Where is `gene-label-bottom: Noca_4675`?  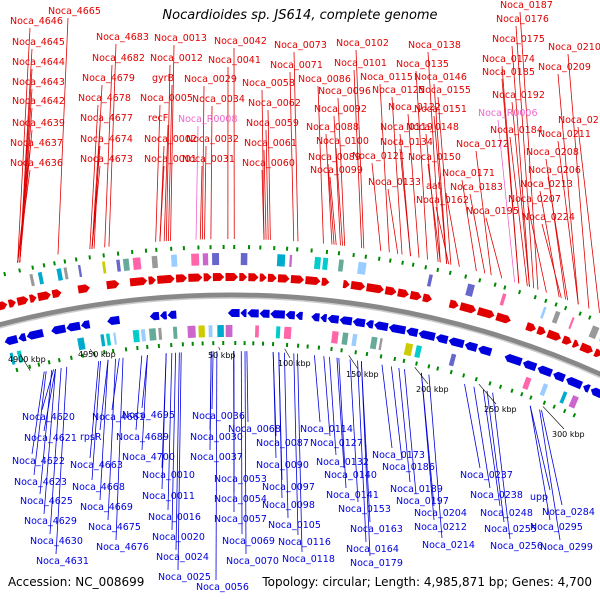 gene-label-bottom: Noca_4675 is located at coordinates (114, 527).